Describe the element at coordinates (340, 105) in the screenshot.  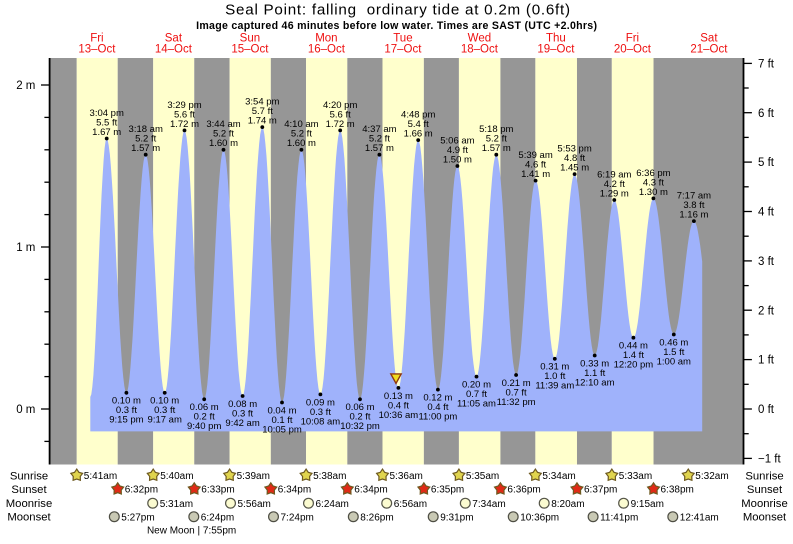
I see `svg-text: 4:20 pm` at that location.